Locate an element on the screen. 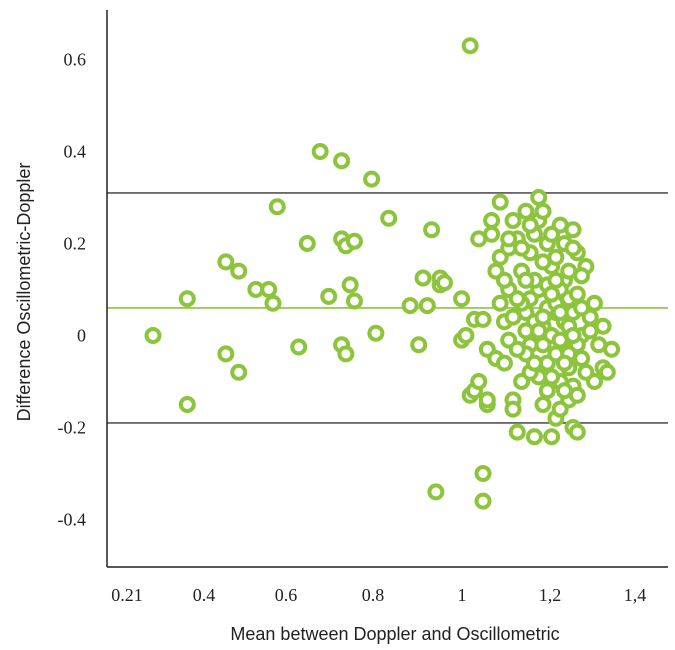 This screenshot has width=675, height=650. y-tick-label: 0.4 is located at coordinates (75, 152).